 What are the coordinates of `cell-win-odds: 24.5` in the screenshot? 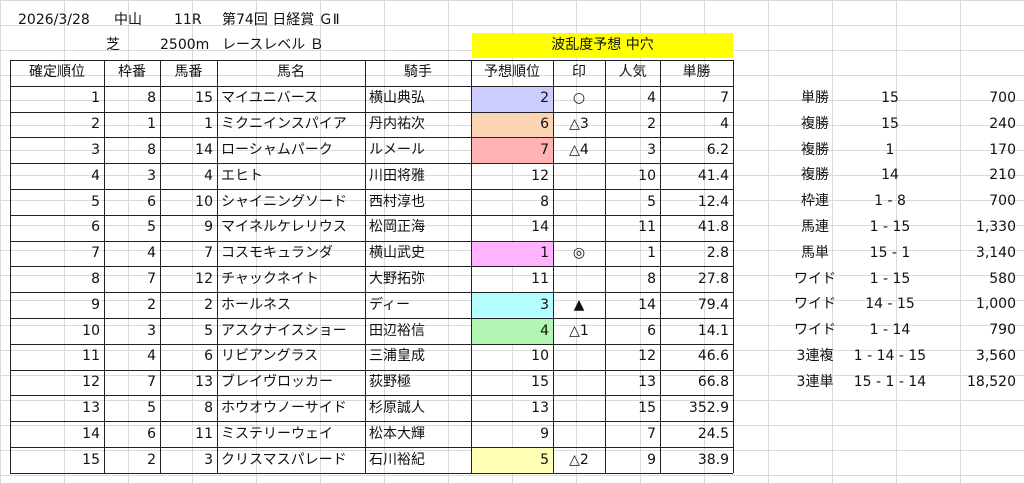 It's located at (713, 433).